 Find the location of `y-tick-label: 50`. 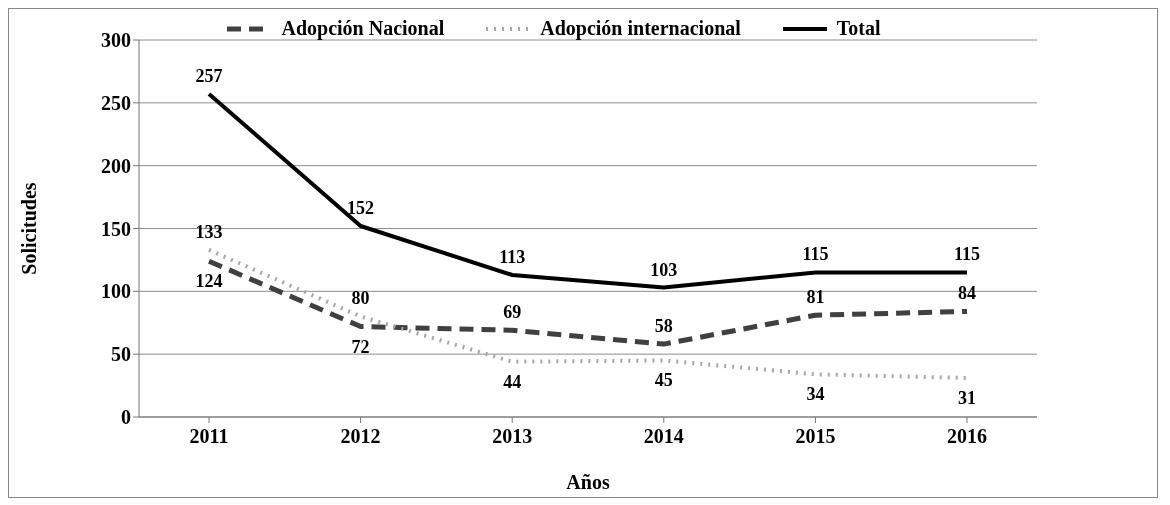

y-tick-label: 50 is located at coordinates (121, 354).